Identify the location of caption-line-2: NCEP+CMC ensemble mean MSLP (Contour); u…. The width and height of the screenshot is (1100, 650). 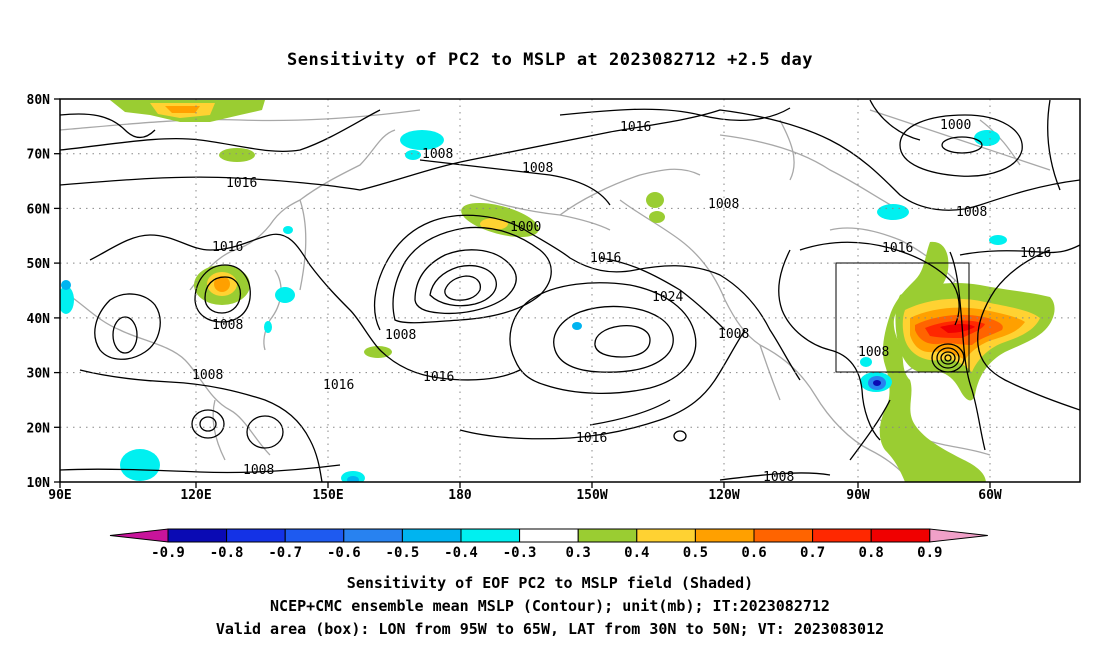
(550, 606).